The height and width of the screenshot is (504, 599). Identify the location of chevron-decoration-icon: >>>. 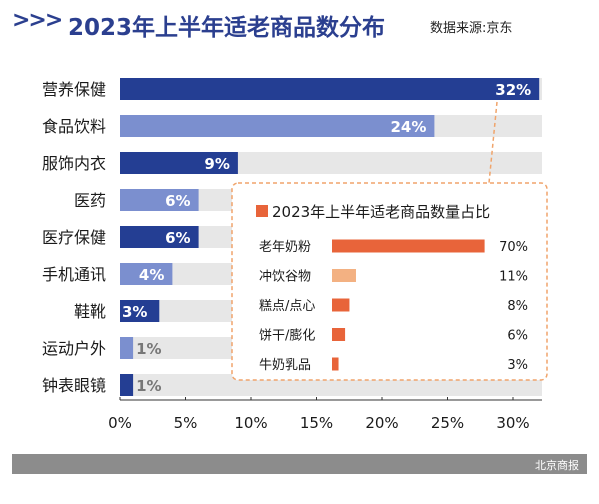
(37, 20).